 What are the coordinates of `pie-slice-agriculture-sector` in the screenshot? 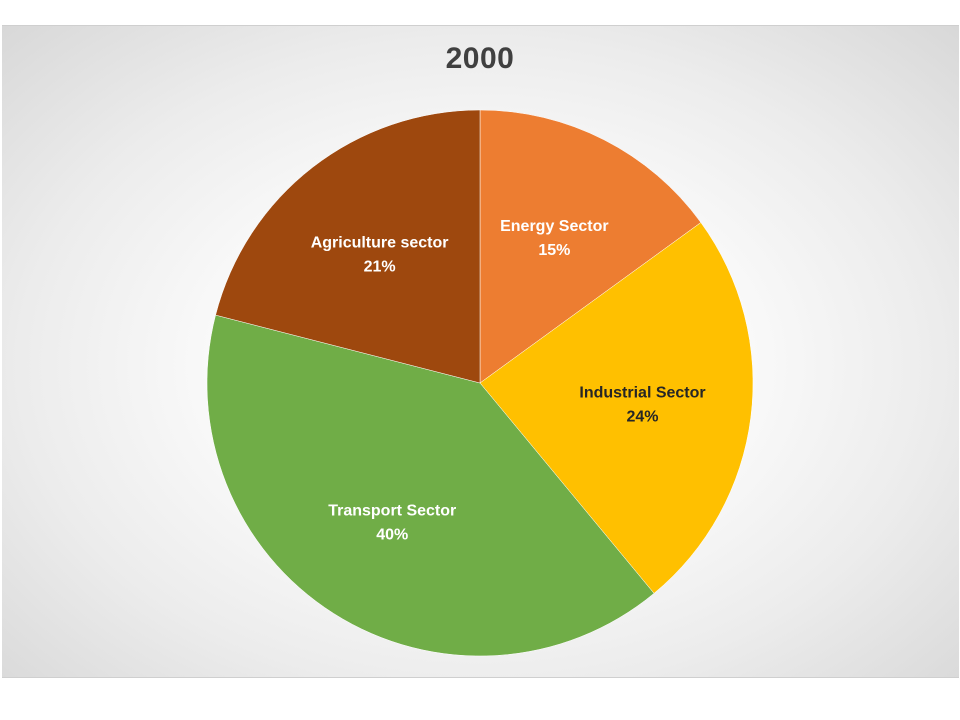 It's located at (348, 246).